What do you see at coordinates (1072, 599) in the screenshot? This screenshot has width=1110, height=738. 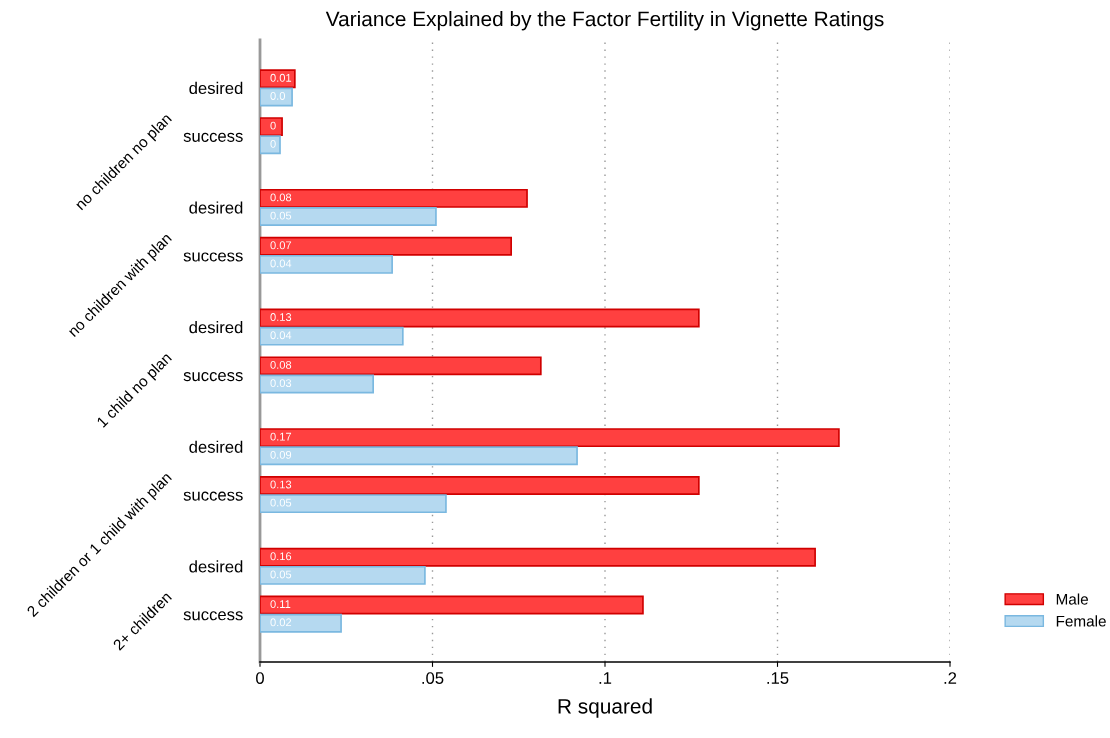 I see `legend-label: Male` at bounding box center [1072, 599].